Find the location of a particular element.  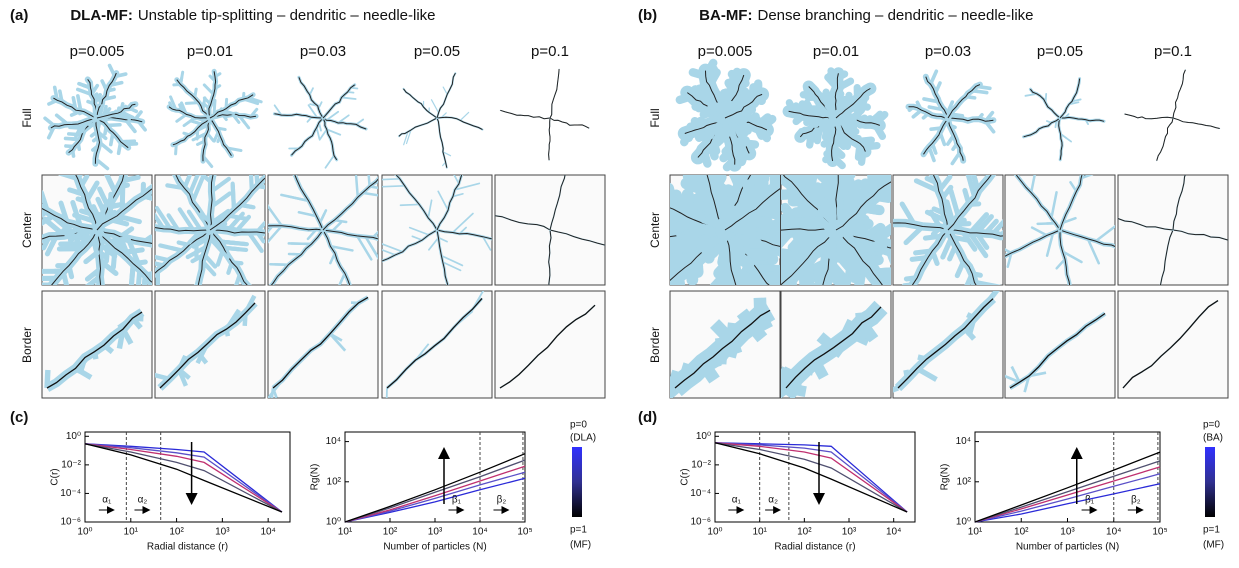

column-label: p=0.1 is located at coordinates (550, 51).